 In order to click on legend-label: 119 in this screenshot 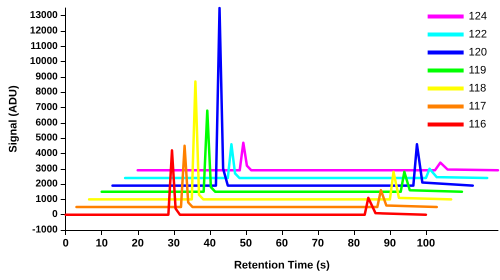, I will do `click(477, 70)`.